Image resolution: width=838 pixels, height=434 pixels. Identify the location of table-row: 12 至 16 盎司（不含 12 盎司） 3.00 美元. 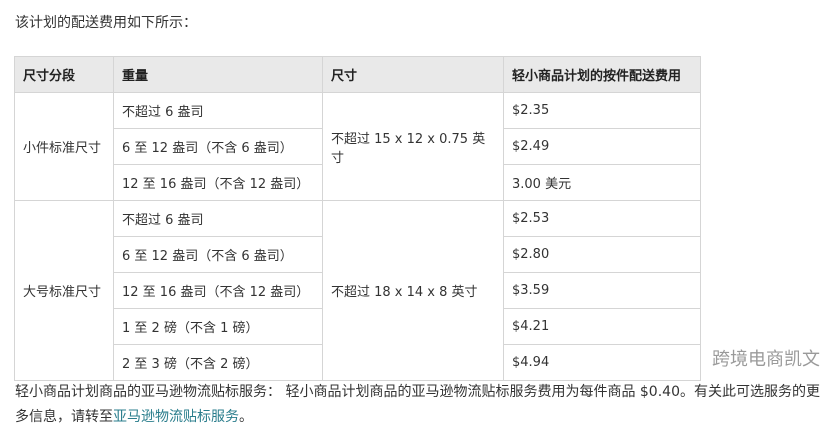
(358, 182).